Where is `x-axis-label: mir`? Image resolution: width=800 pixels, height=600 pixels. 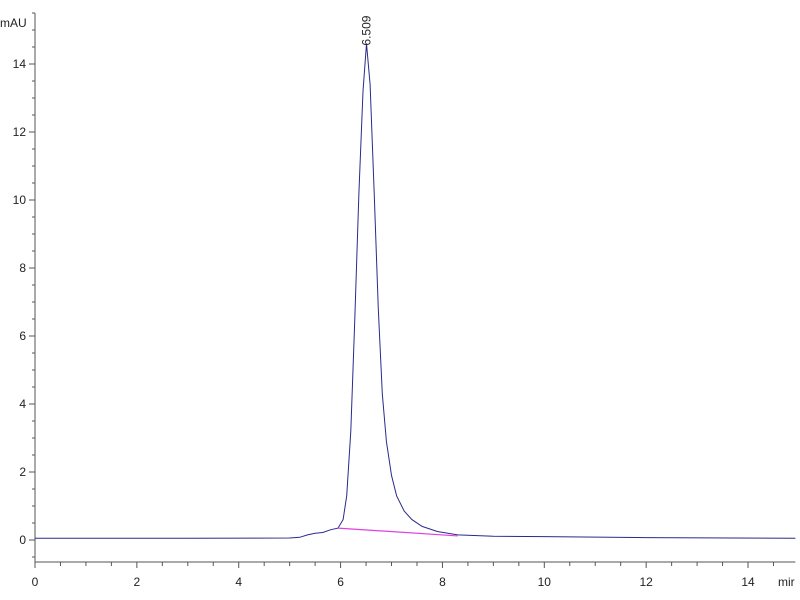 x-axis-label: mir is located at coordinates (786, 582).